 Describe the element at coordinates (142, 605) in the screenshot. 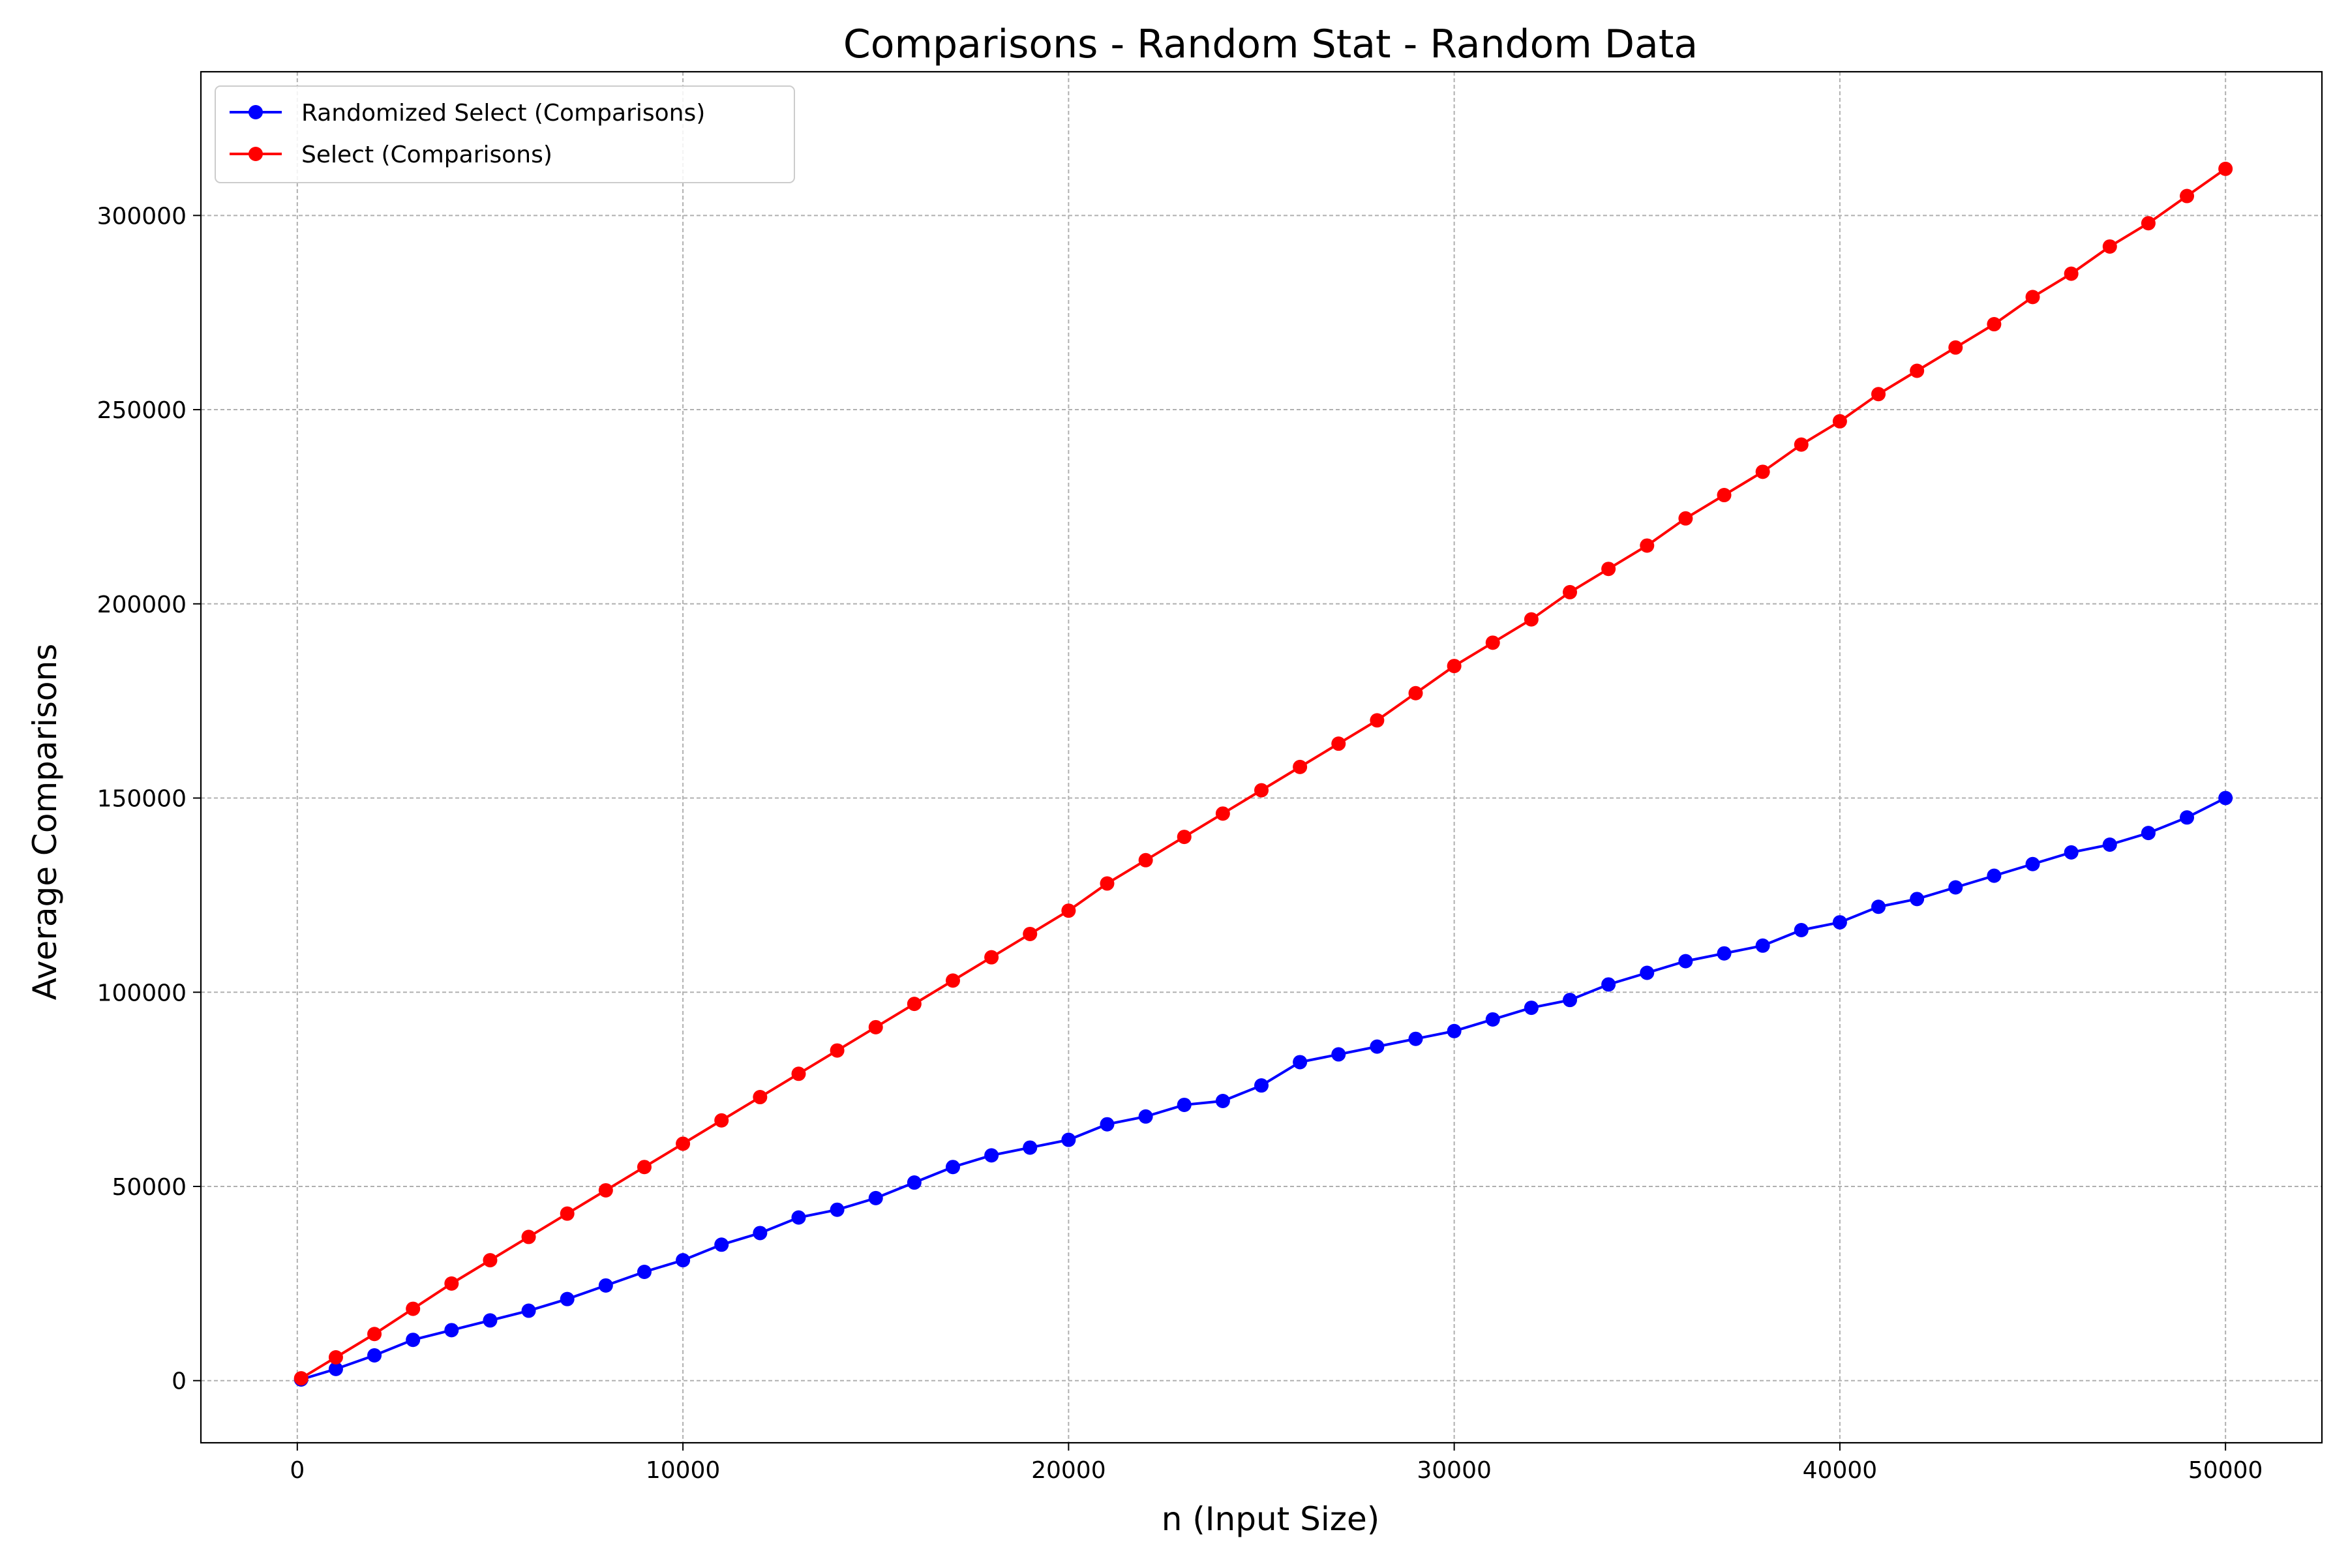

I see `y-tick-label: 200000` at that location.